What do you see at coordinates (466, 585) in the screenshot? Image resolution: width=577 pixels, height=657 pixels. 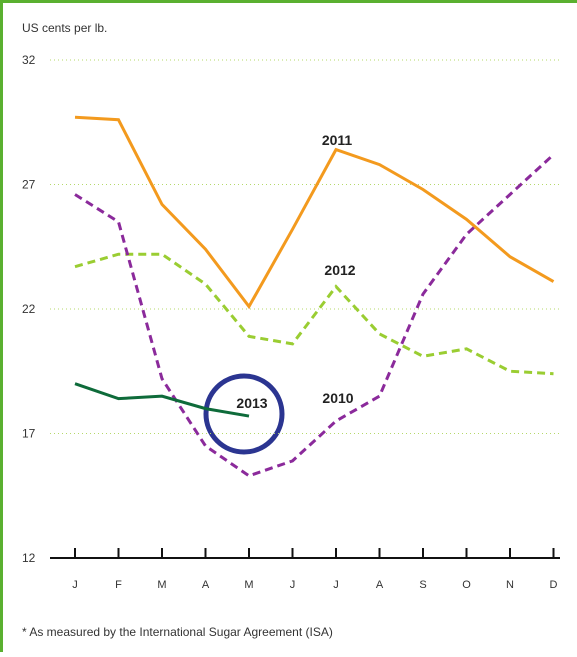 I see `x-tick-label: O` at bounding box center [466, 585].